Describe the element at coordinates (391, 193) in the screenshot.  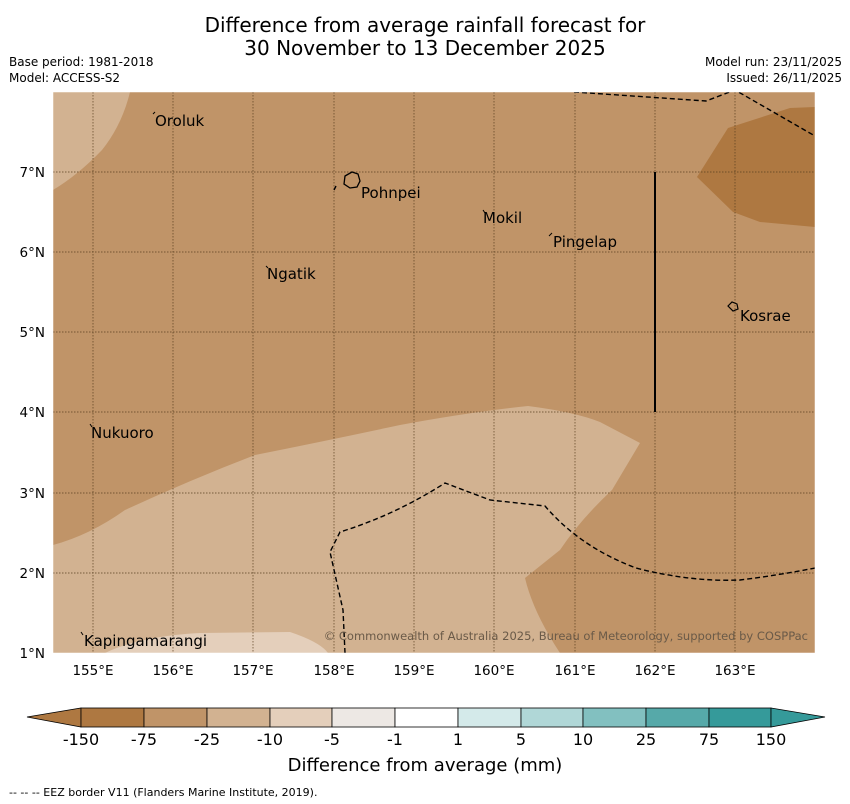
I see `place-pohnpei: Pohnpei` at that location.